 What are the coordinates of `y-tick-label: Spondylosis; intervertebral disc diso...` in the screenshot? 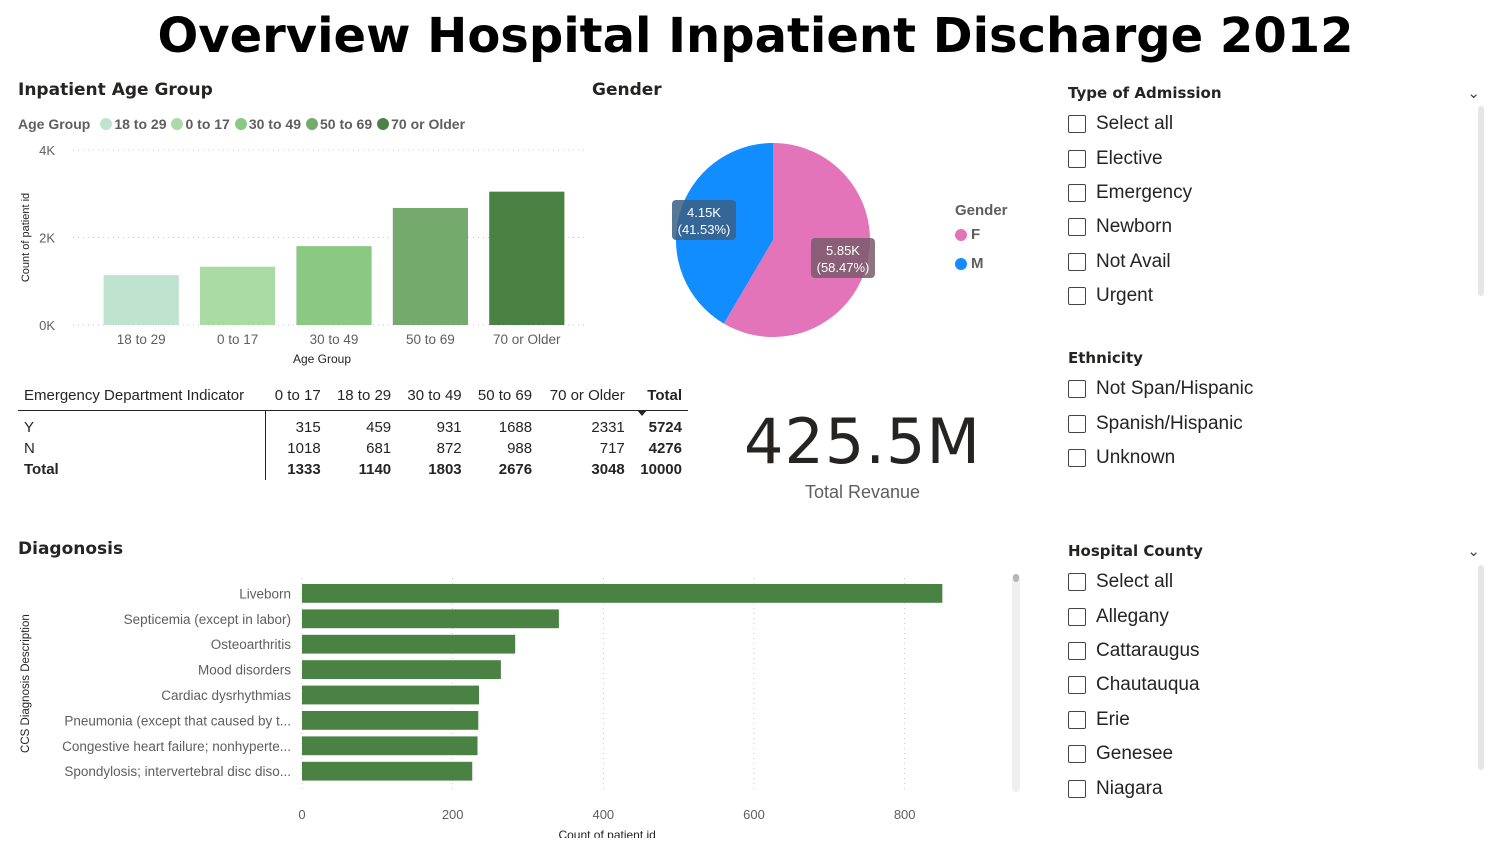 It's located at (177, 771).